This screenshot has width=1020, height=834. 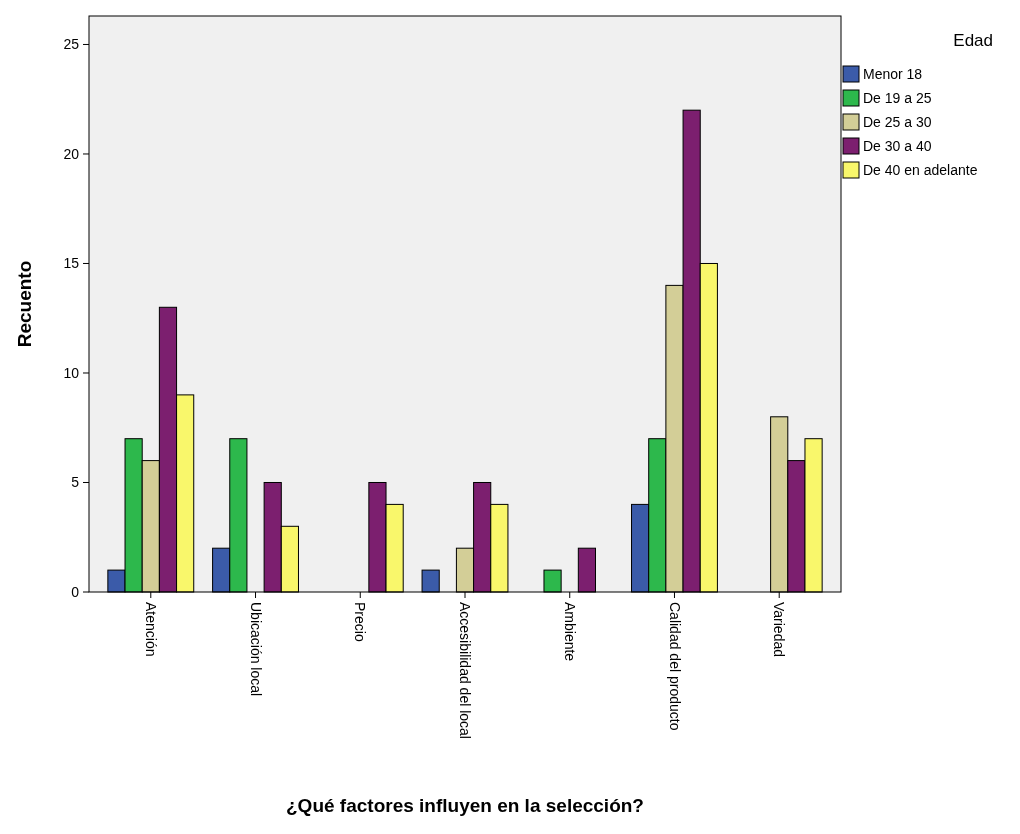 What do you see at coordinates (360, 622) in the screenshot?
I see `x-tick-label: Precio` at bounding box center [360, 622].